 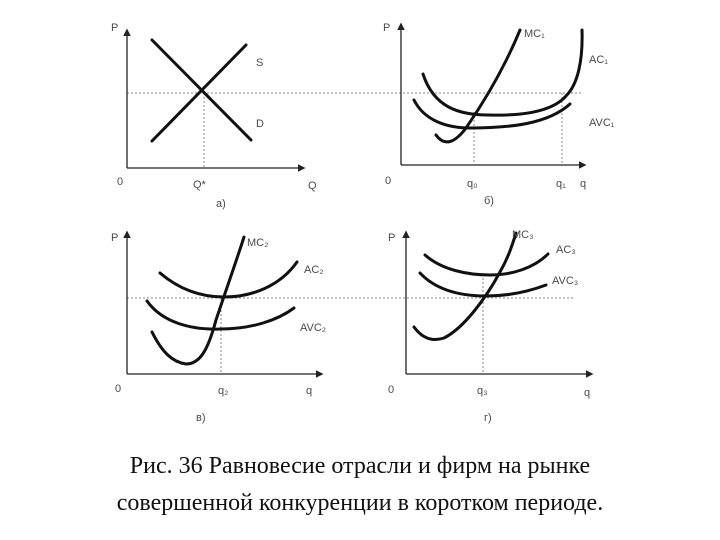 I want to click on ac1-label: AC₁, so click(x=598, y=60).